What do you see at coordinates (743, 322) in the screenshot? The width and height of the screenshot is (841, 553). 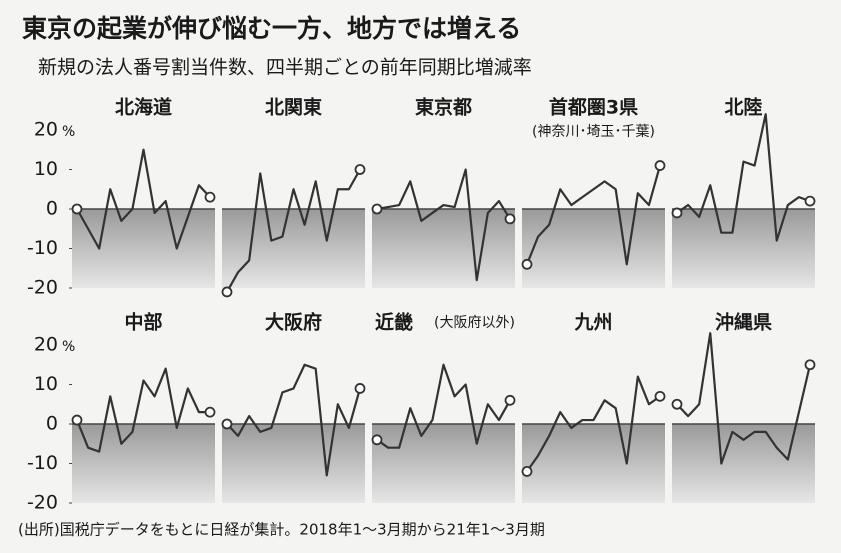 I see `panel-title: 沖縄県` at bounding box center [743, 322].